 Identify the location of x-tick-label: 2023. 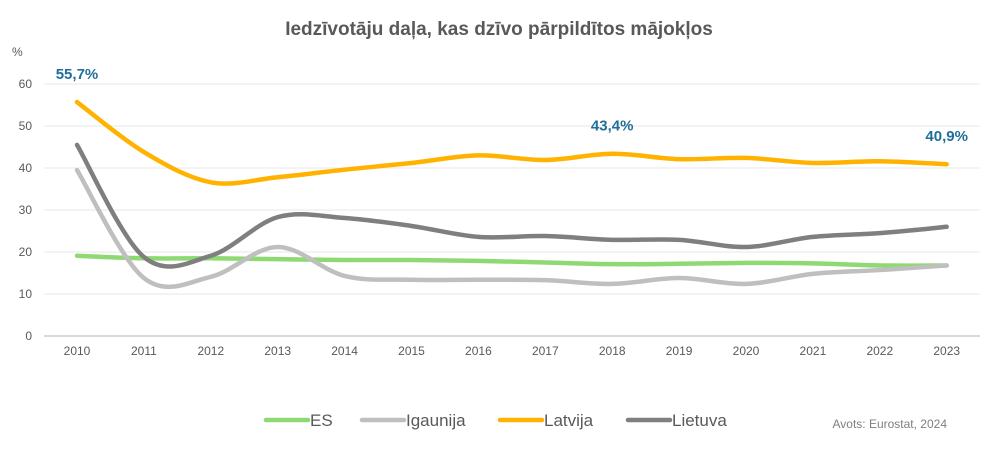
(946, 351).